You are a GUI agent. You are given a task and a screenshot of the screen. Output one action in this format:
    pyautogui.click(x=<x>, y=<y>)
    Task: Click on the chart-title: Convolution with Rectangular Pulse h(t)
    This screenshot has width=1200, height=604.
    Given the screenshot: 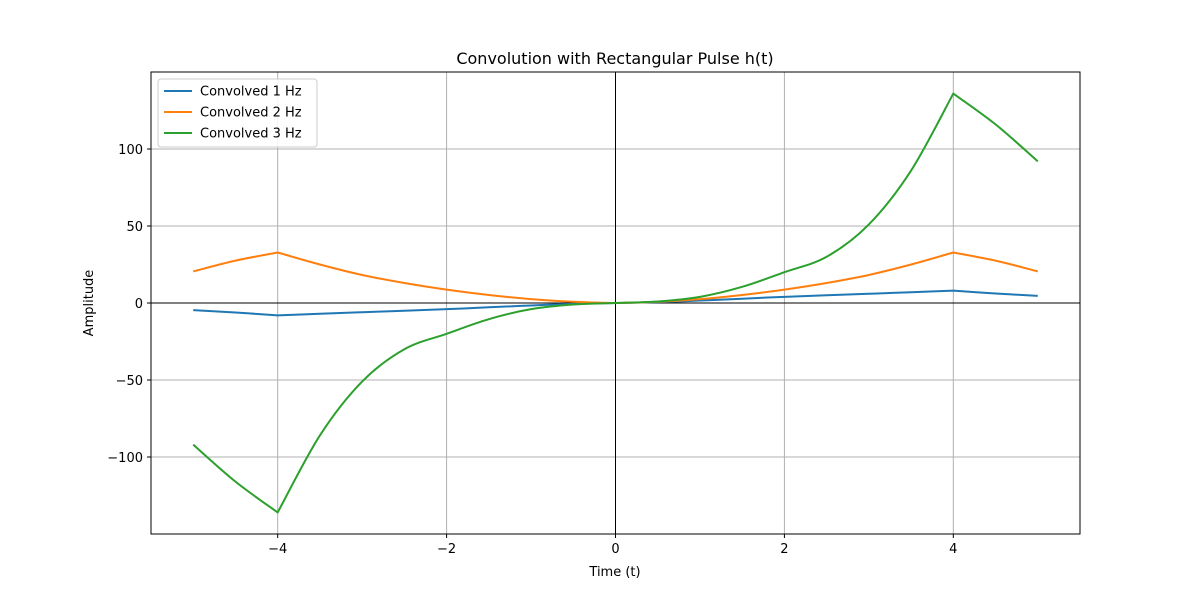 What is the action you would take?
    pyautogui.click(x=614, y=58)
    